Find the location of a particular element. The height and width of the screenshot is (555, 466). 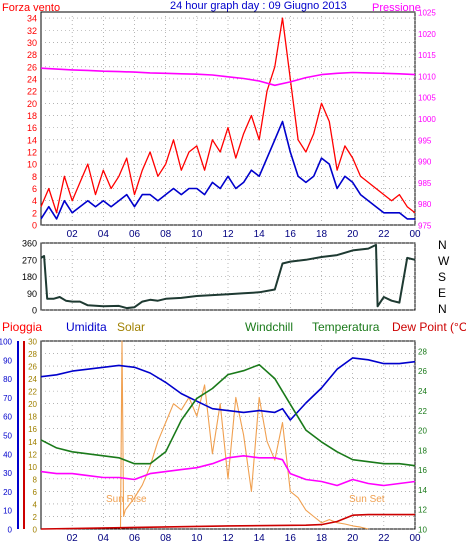

y-tick-solar: 18 is located at coordinates (32, 417).